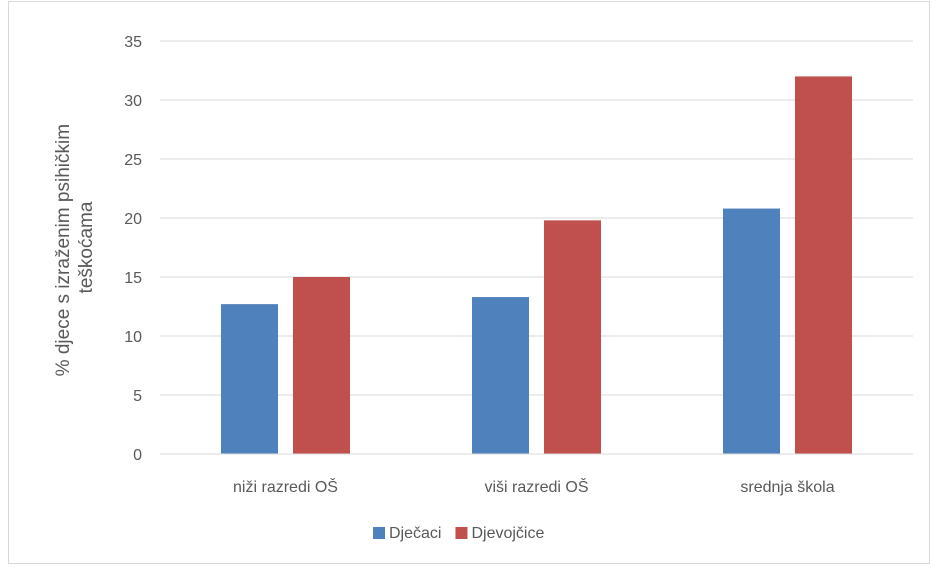  I want to click on y-axis-tick-labels: 0 5 10 15 20 25 30 35, so click(133, 249).